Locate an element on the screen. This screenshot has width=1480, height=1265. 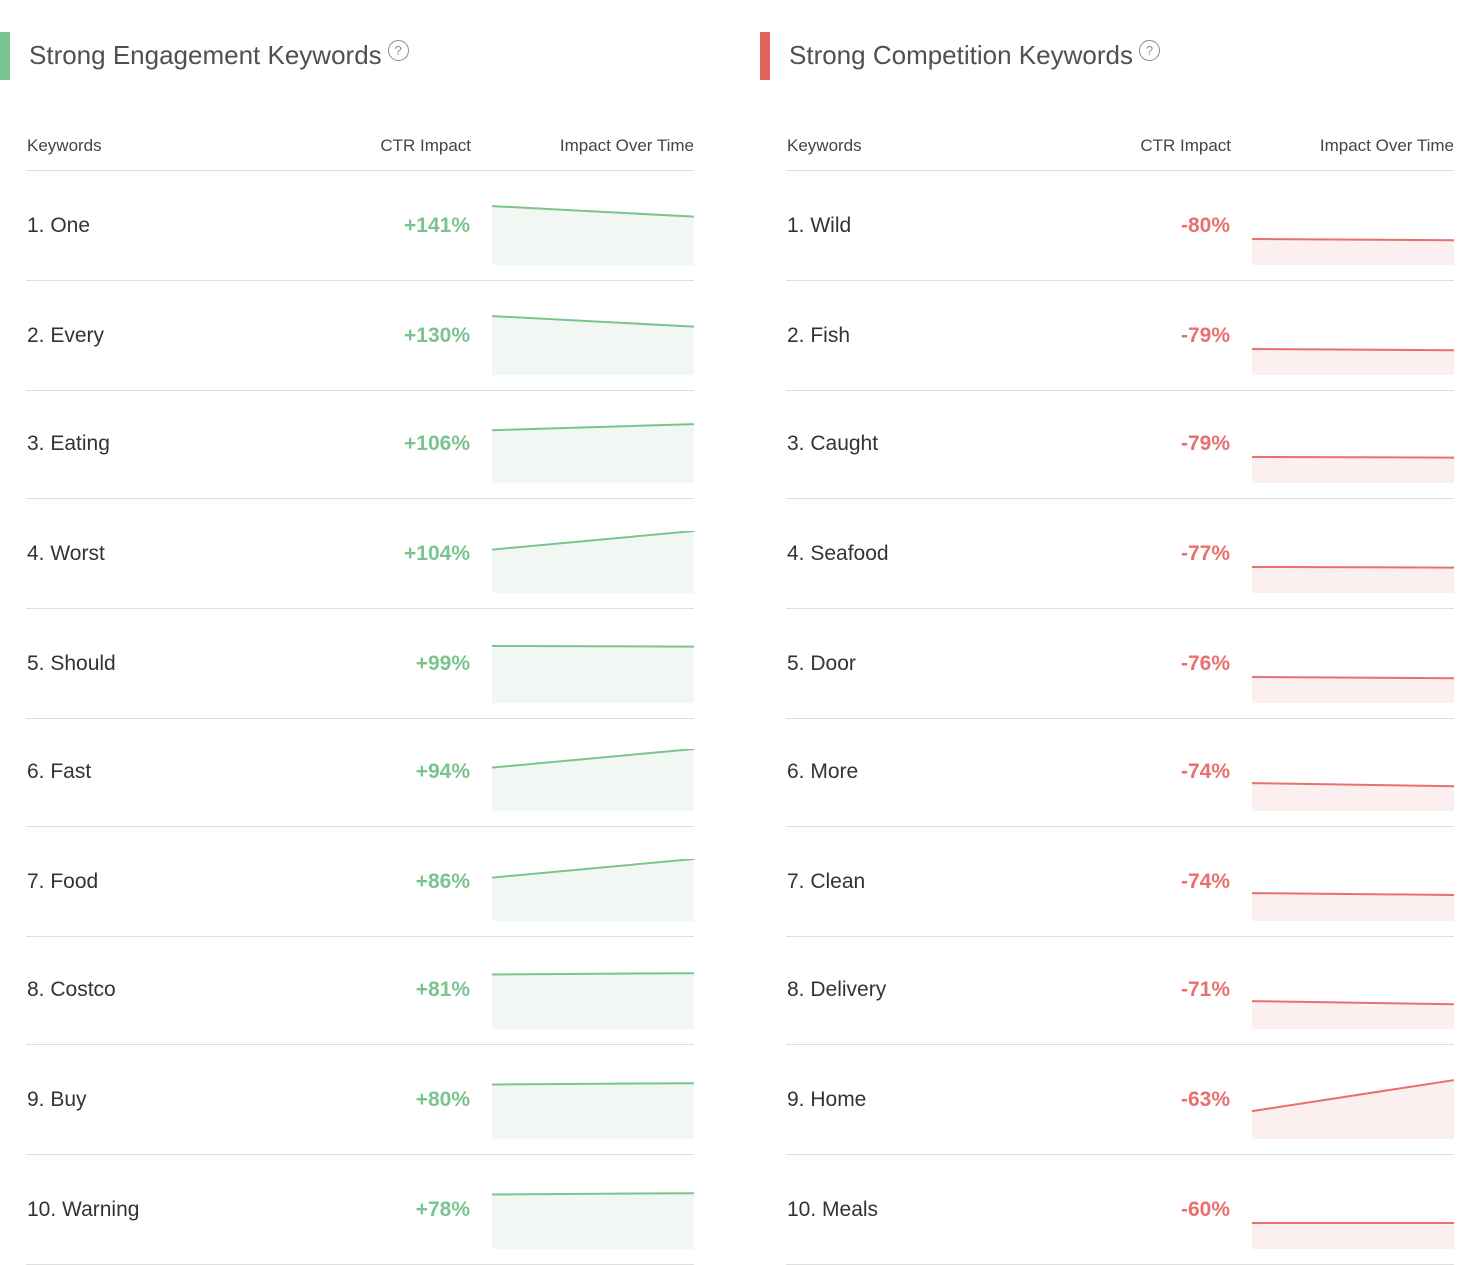
table-row: 4. Worst +104% is located at coordinates (360, 554).